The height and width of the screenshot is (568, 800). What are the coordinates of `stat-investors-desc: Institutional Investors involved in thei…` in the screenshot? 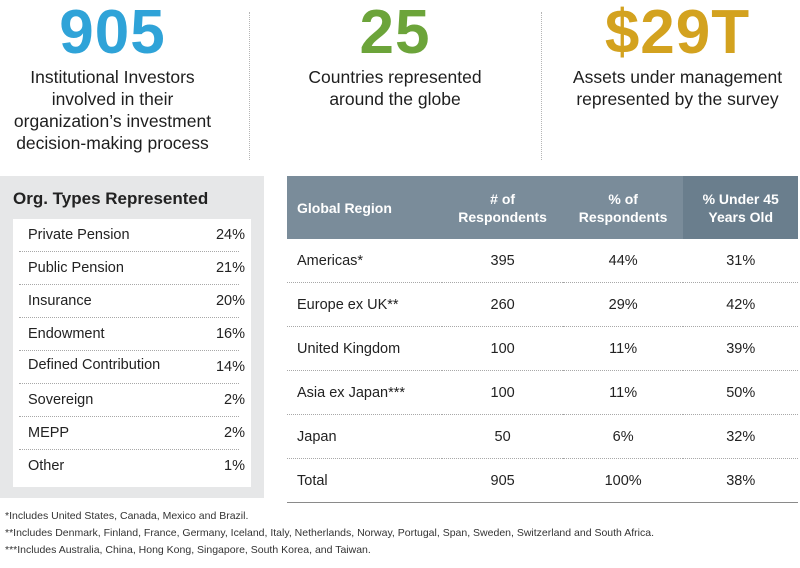 It's located at (112, 110).